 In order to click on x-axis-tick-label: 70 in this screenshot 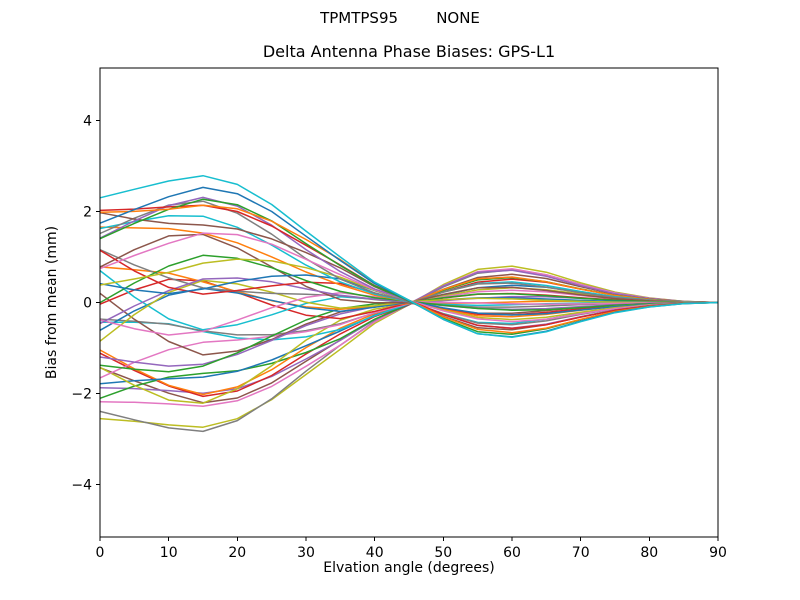, I will do `click(581, 553)`.